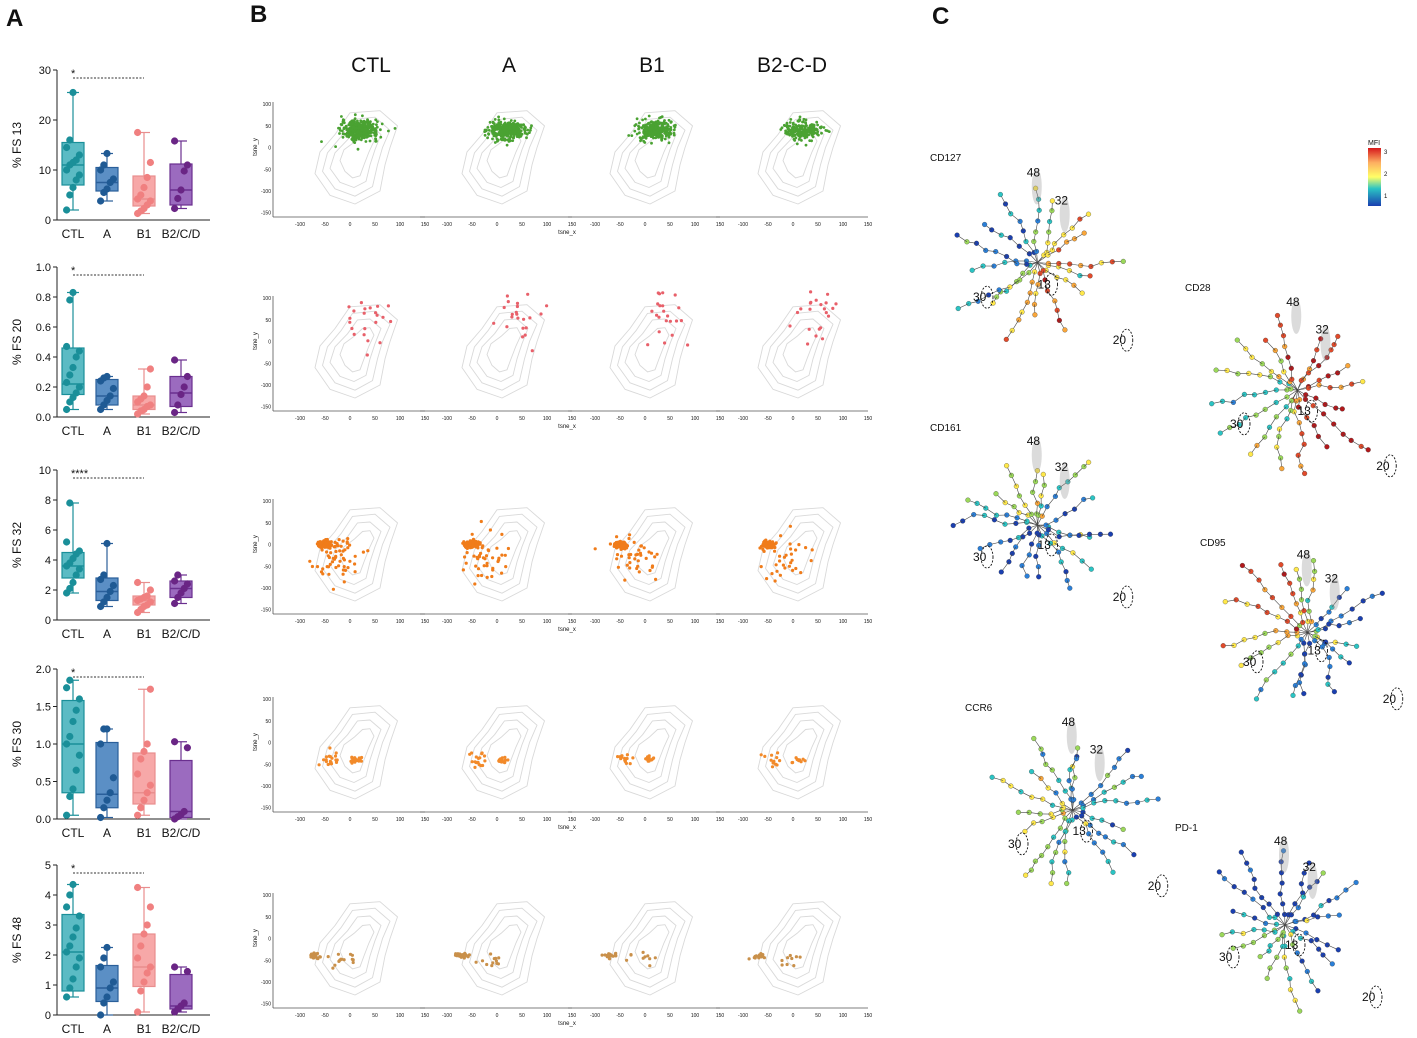 The image size is (1417, 1038). I want to click on x-tick-label: 0, so click(350, 419).